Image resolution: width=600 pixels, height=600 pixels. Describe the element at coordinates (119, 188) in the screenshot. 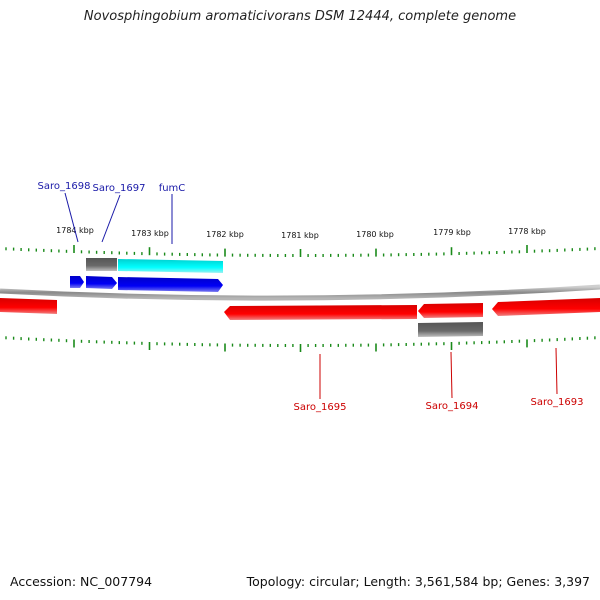

I see `gene-label-saro-1697: Saro_1697` at that location.